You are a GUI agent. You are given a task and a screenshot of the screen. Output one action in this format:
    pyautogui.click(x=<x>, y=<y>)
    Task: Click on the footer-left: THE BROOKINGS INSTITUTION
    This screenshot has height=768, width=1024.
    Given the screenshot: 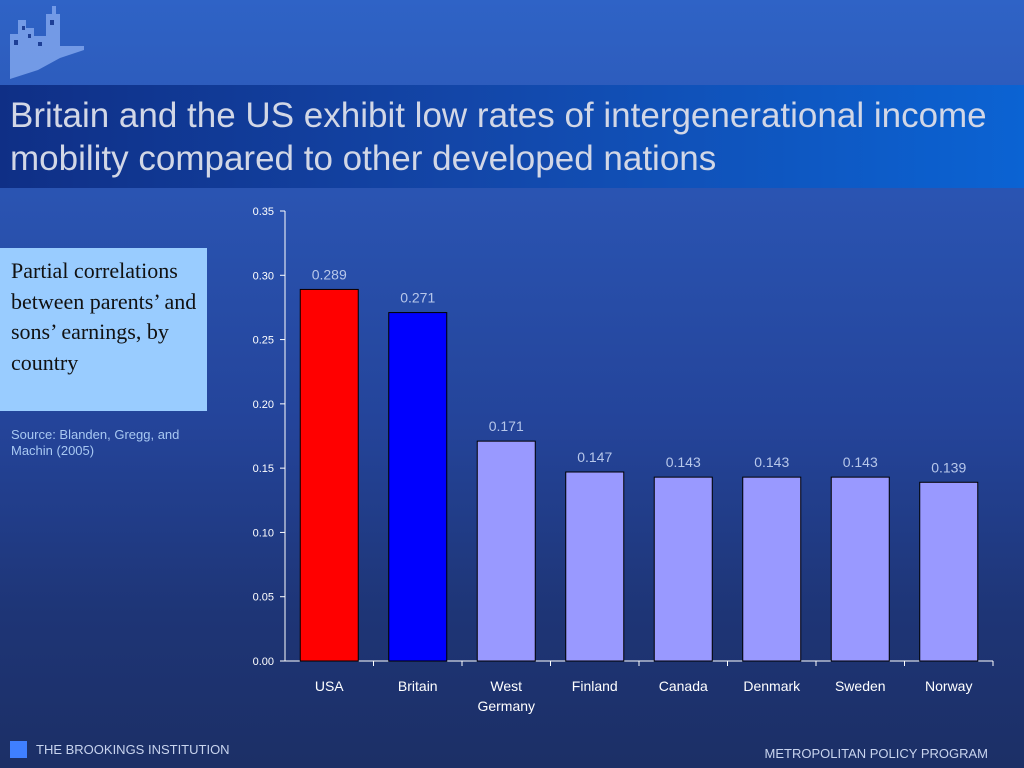 What is the action you would take?
    pyautogui.click(x=120, y=749)
    